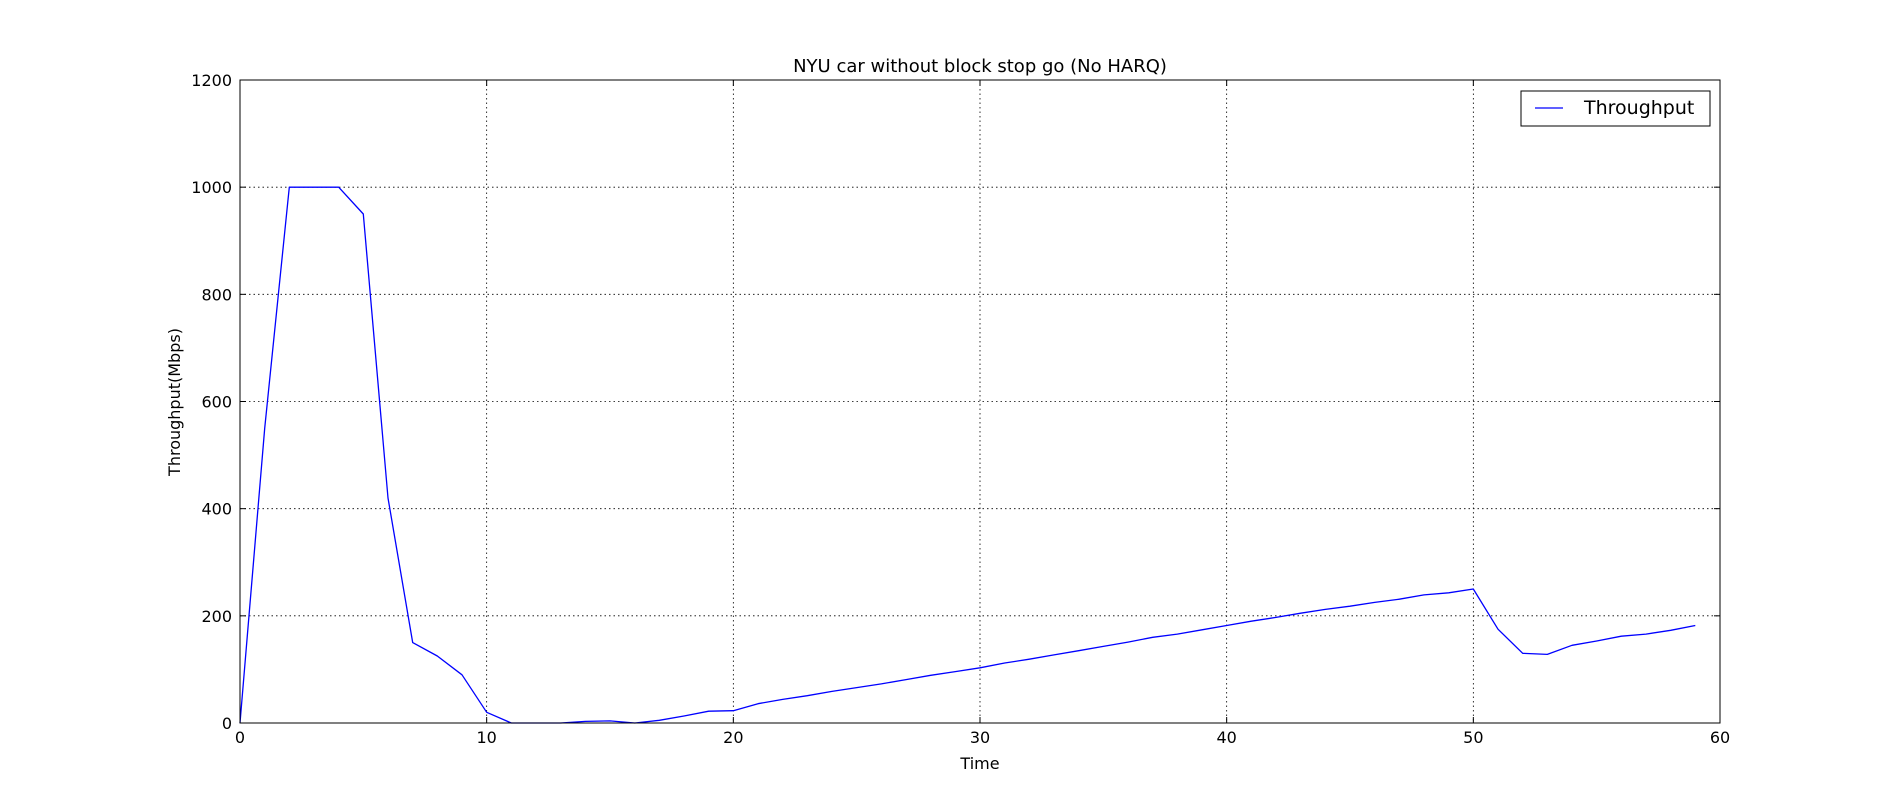 The width and height of the screenshot is (1900, 804). Describe the element at coordinates (980, 737) in the screenshot. I see `x-tick-label: 30` at that location.